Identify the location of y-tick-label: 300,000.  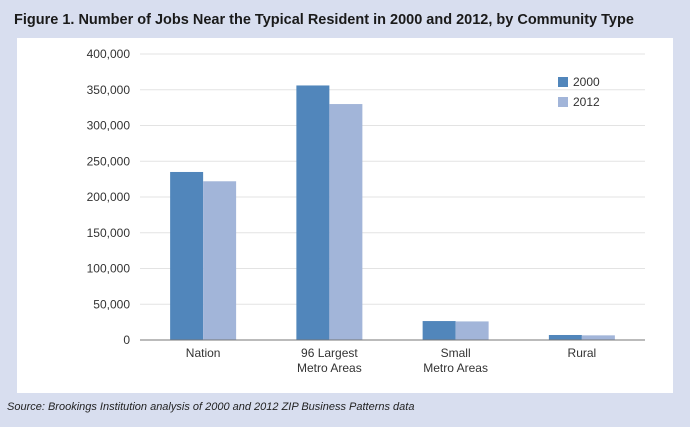
(109, 126).